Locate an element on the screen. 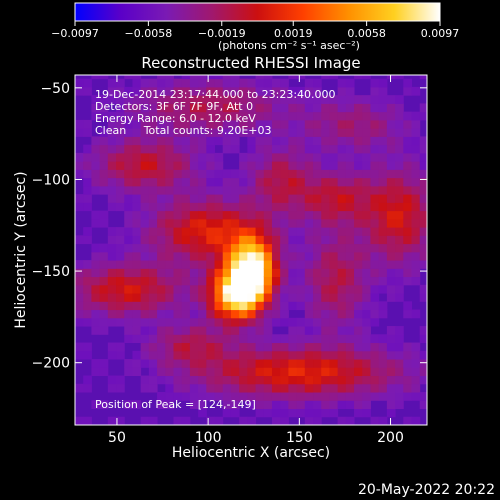 Image resolution: width=500 pixels, height=500 pixels. x-tick-label: 50 is located at coordinates (117, 438).